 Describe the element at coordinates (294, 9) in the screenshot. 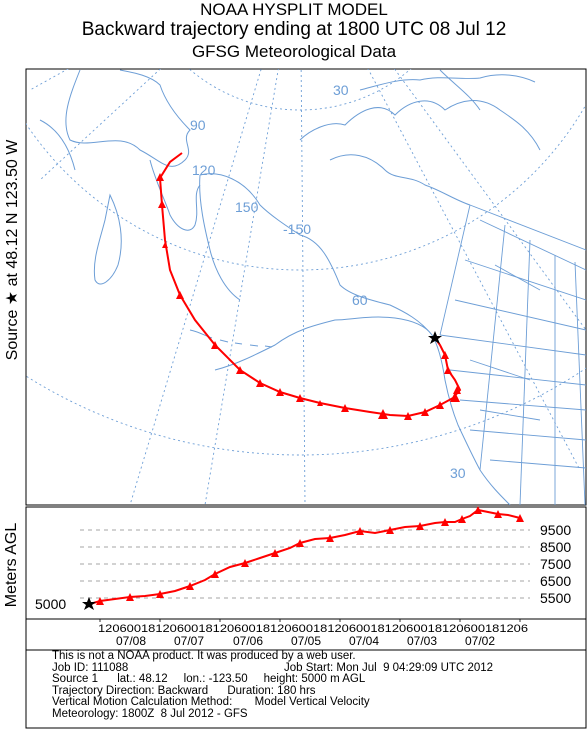

I see `title-model: NOAA HYSPLIT MODEL` at that location.